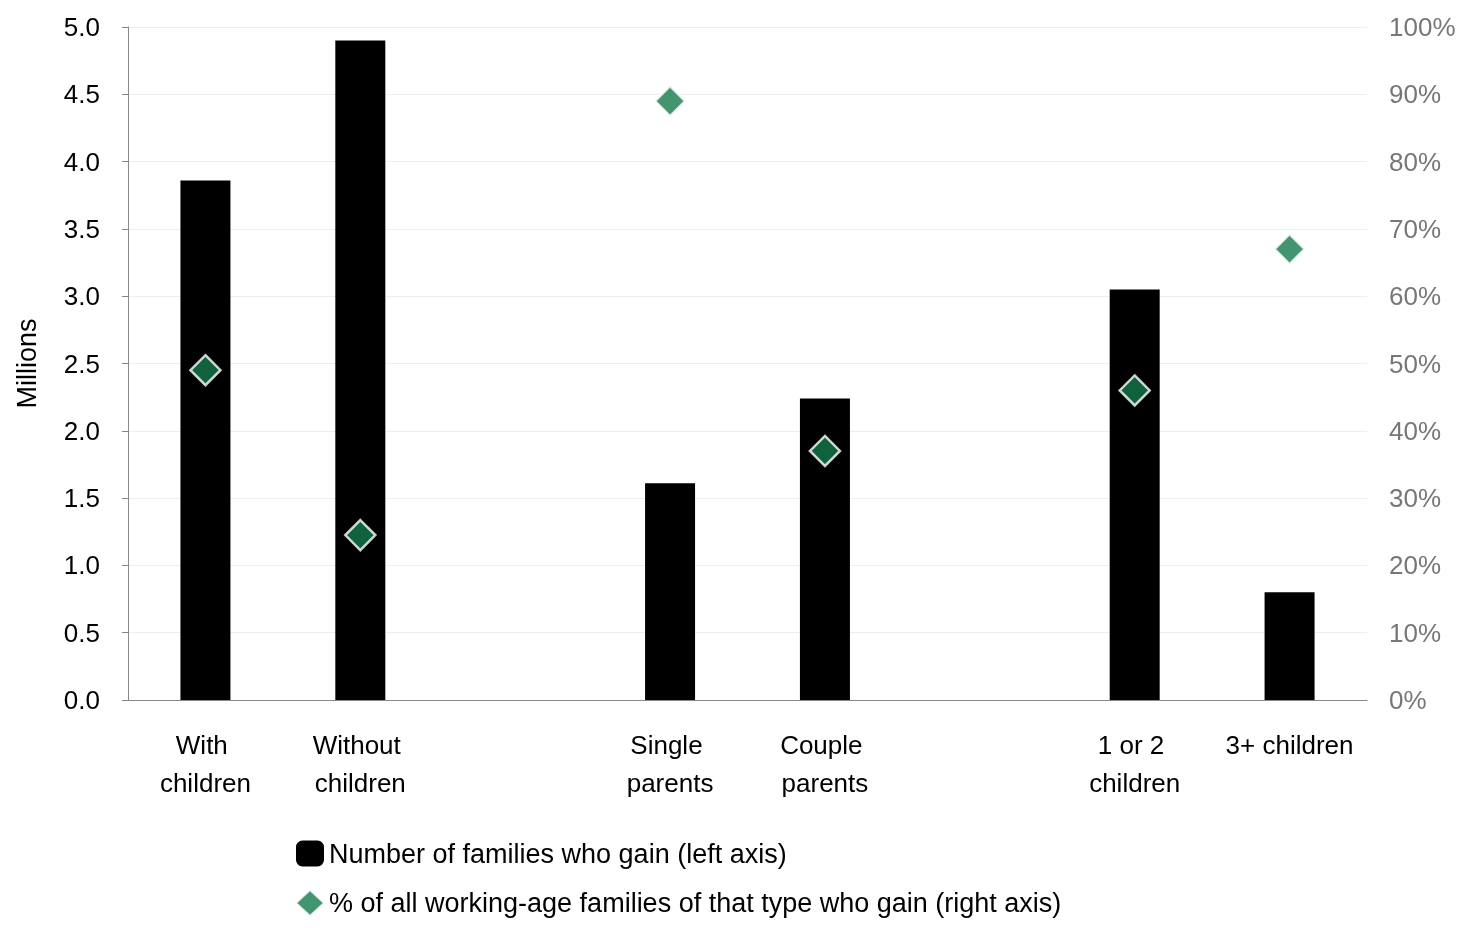  Describe the element at coordinates (558, 853) in the screenshot. I see `legend-label: Number of families who gain (left axis)` at that location.